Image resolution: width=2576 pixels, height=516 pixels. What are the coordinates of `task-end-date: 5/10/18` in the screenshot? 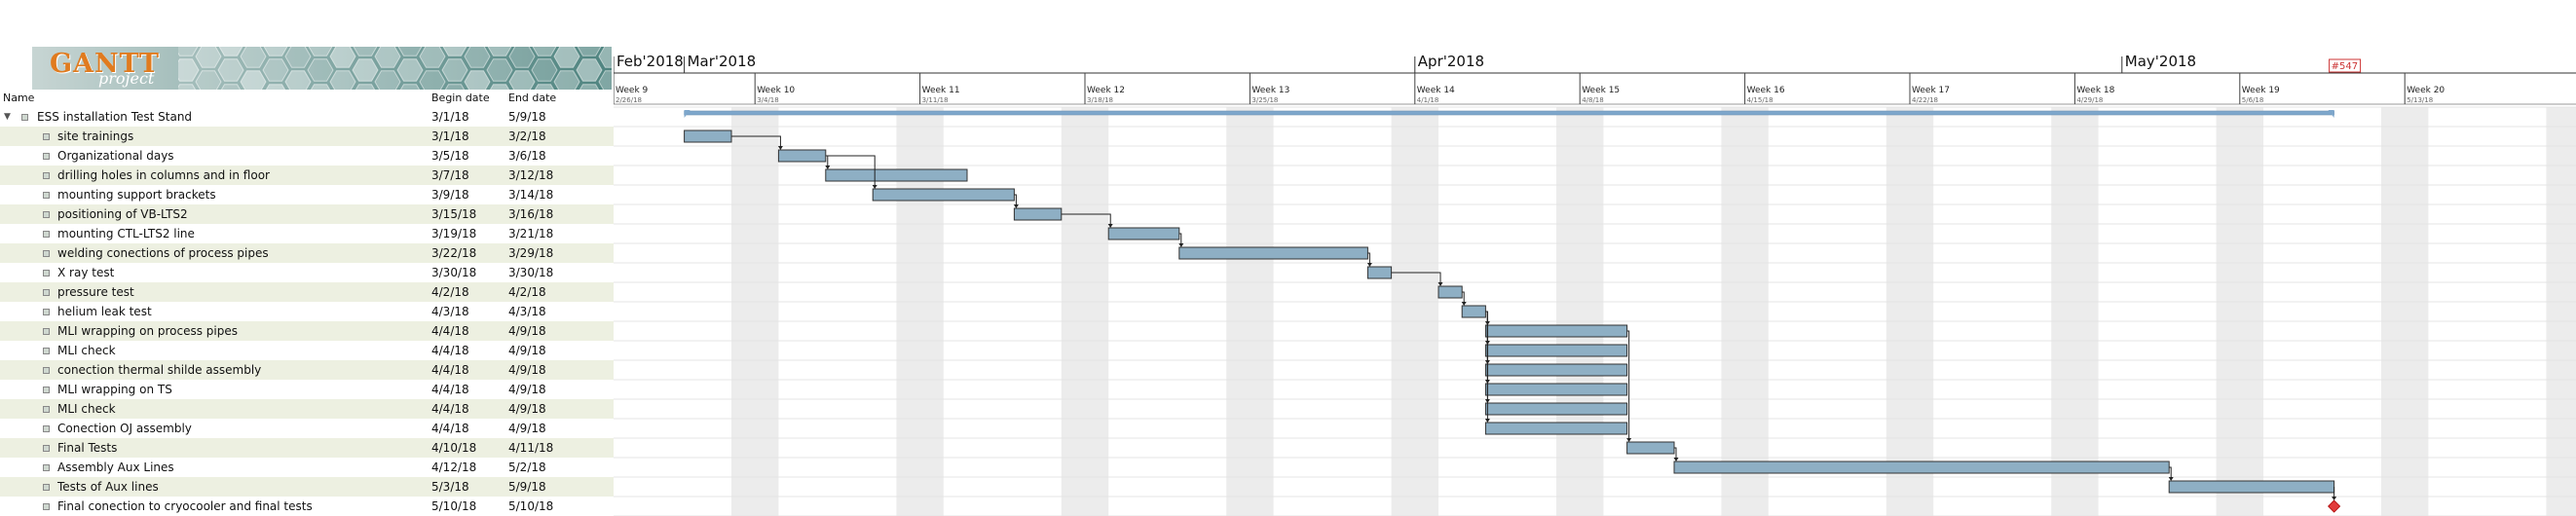 It's located at (531, 506).